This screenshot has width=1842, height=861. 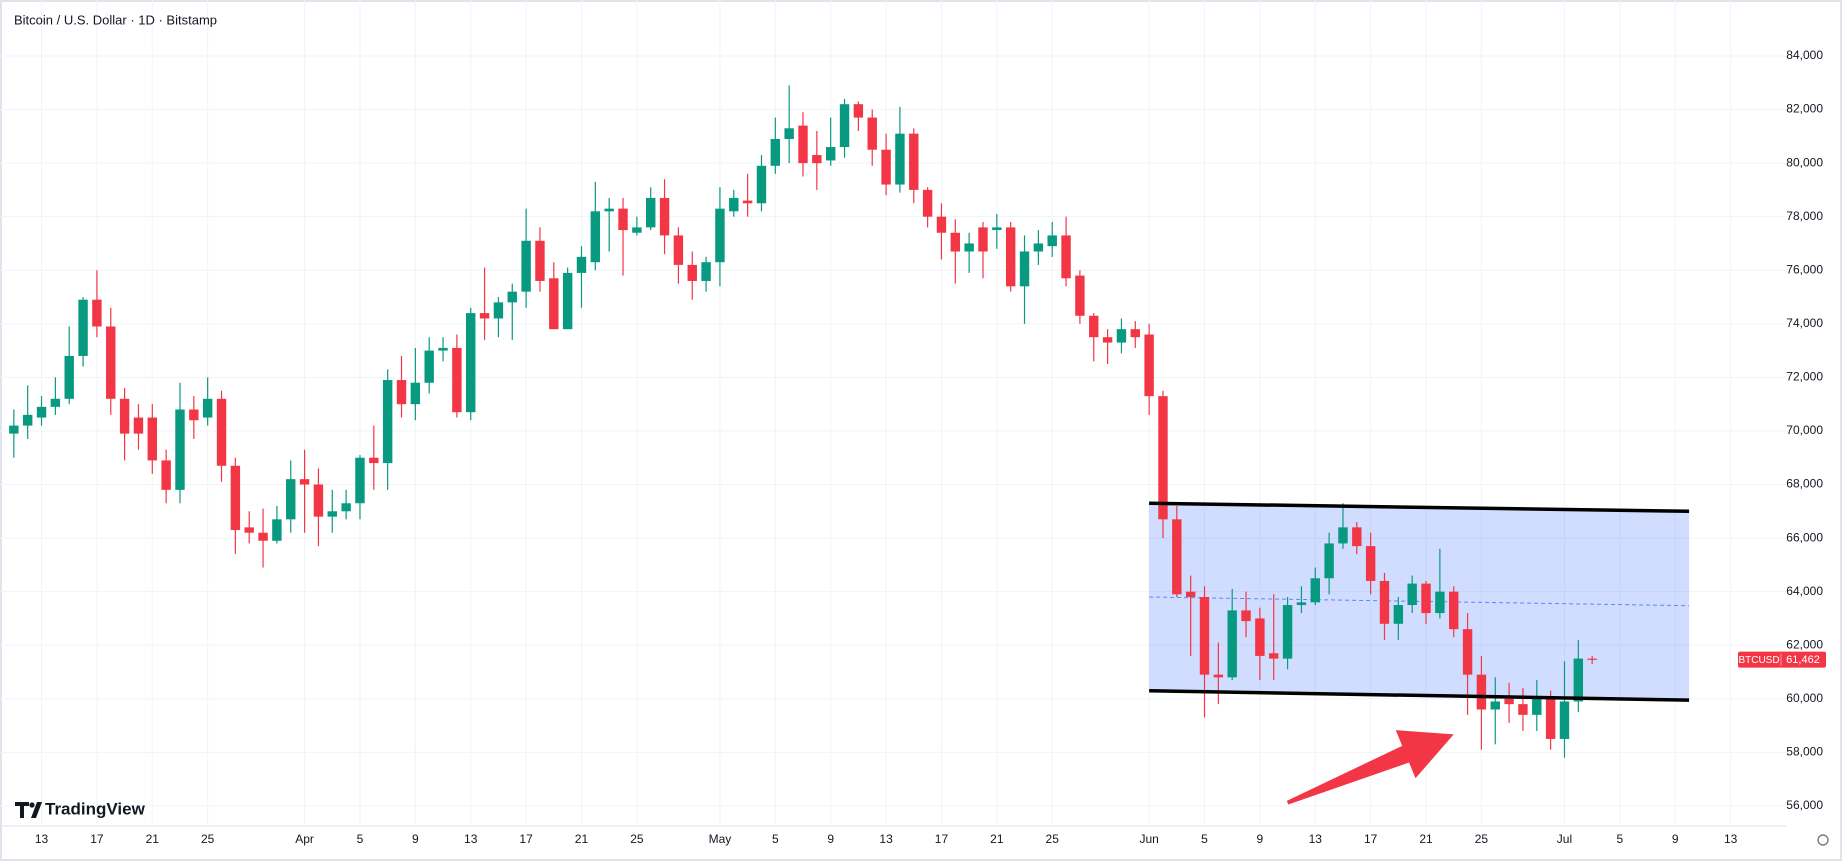 What do you see at coordinates (1804, 805) in the screenshot?
I see `y-tick-label: 56,000` at bounding box center [1804, 805].